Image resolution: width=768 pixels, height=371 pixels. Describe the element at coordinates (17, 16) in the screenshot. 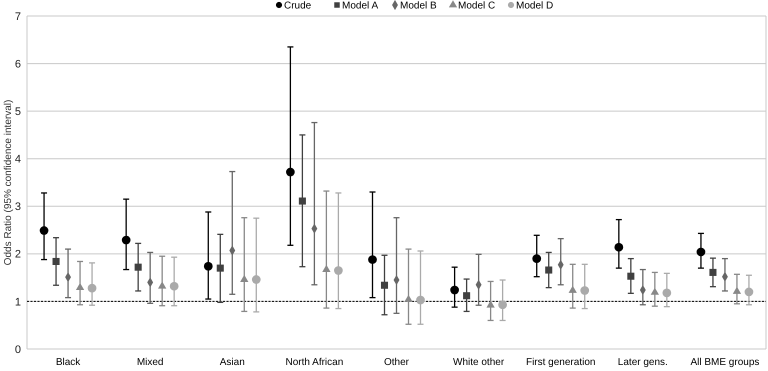

I see `y-tick-label: 7` at that location.